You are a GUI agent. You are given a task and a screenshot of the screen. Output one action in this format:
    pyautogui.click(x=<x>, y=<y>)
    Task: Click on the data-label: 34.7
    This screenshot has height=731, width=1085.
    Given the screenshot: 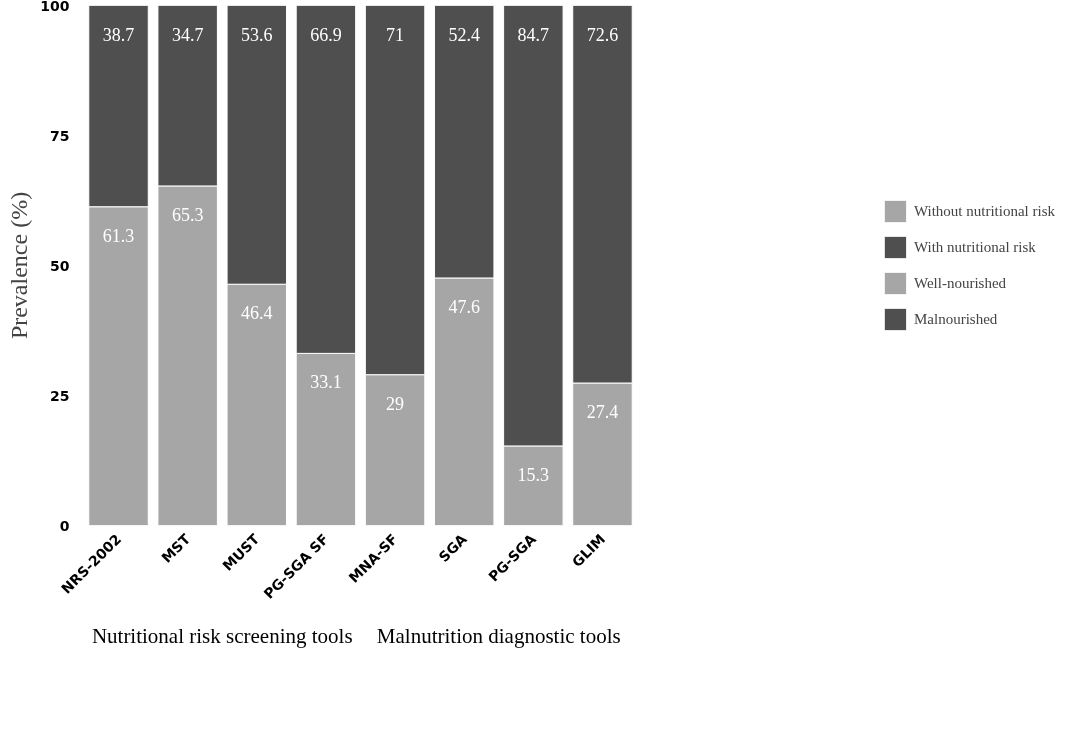 What is the action you would take?
    pyautogui.click(x=187, y=34)
    